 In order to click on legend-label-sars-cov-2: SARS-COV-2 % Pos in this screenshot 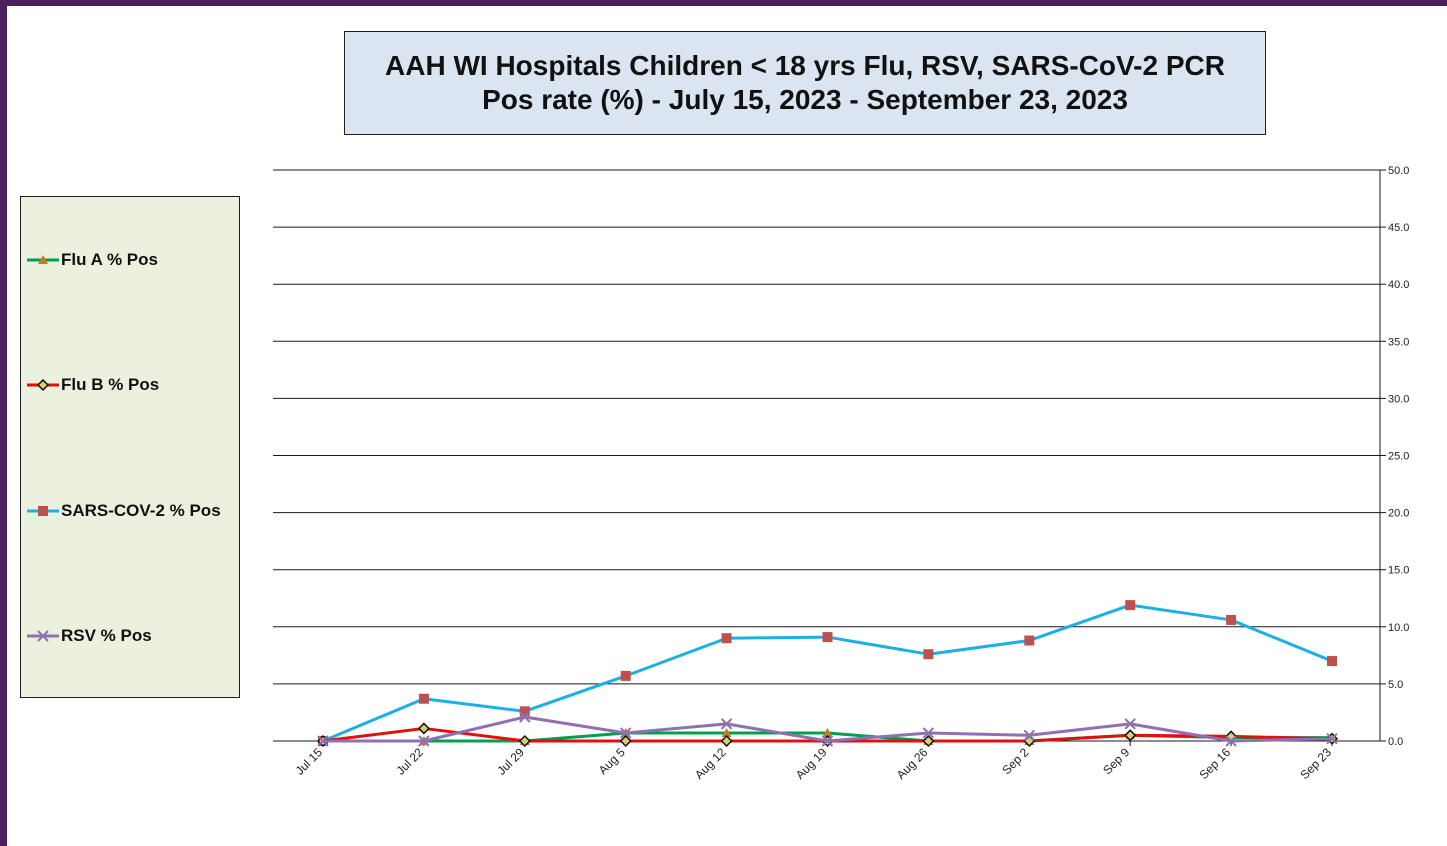, I will do `click(141, 510)`.